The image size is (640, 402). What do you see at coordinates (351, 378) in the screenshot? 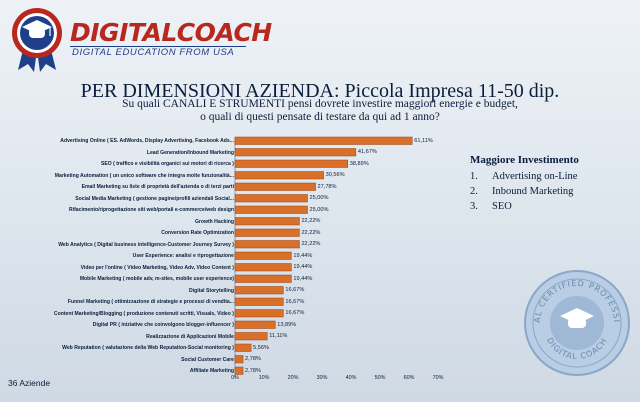
I see `x-tick-label: 40%` at bounding box center [351, 378].